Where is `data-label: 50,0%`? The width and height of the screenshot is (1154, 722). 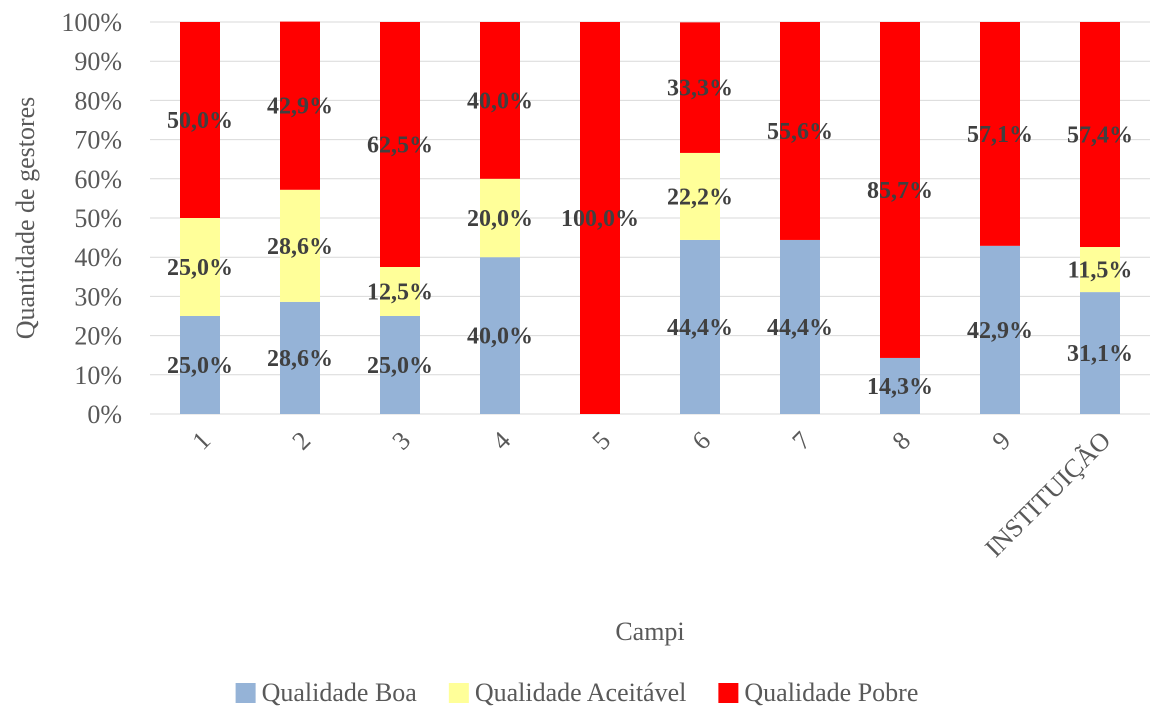 data-label: 50,0% is located at coordinates (200, 121).